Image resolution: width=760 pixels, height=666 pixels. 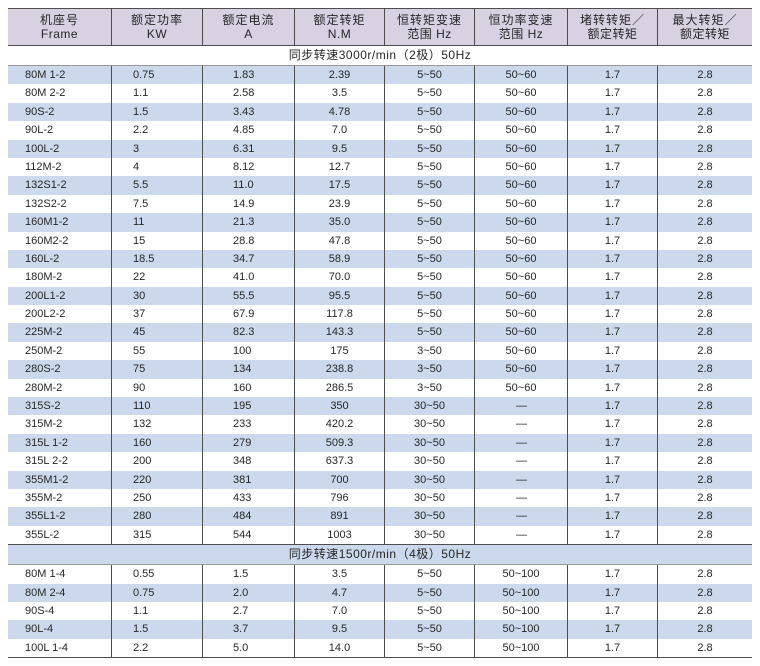 What do you see at coordinates (249, 277) in the screenshot?
I see `cell-current: 41.0` at bounding box center [249, 277].